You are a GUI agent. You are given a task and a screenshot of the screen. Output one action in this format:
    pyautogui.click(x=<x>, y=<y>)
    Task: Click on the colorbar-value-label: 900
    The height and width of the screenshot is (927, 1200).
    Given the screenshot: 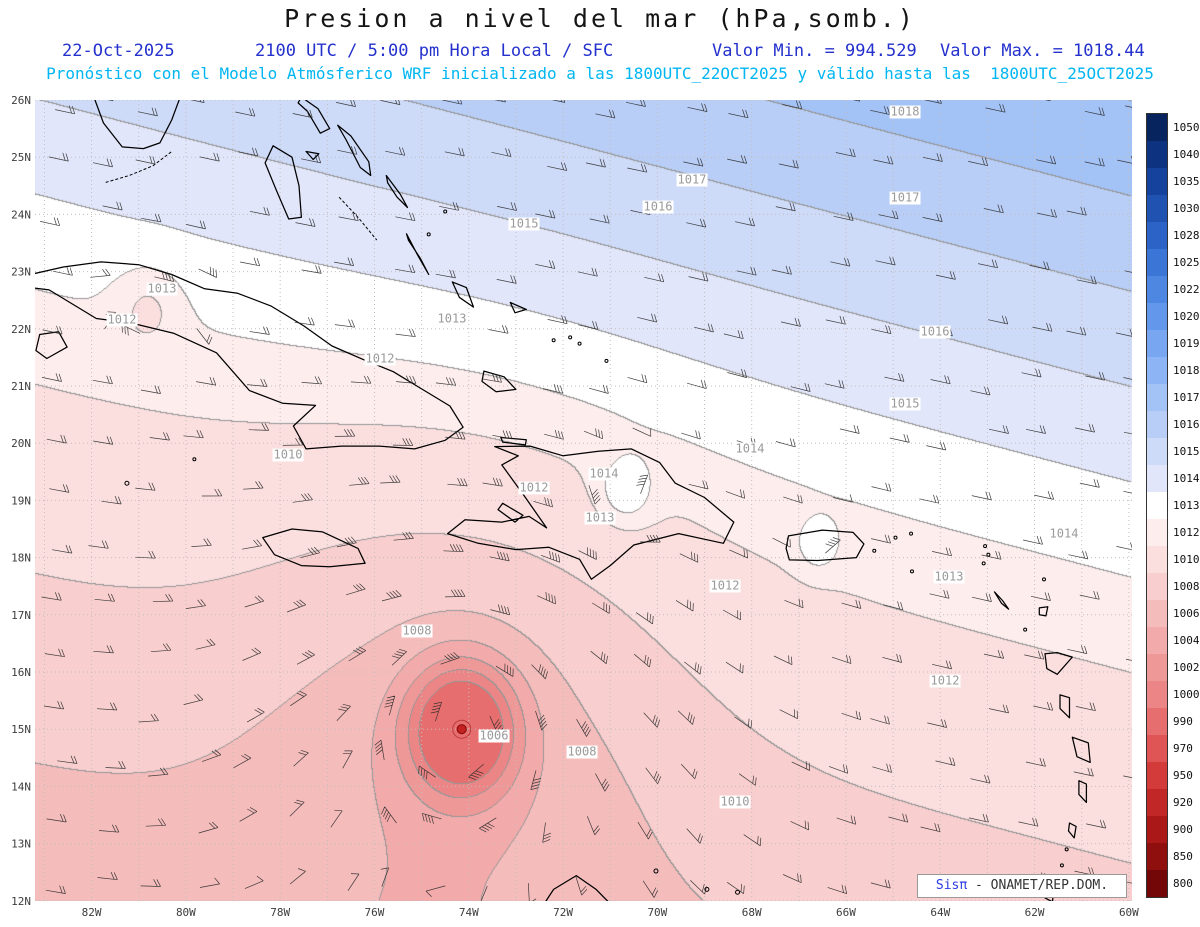 What is the action you would take?
    pyautogui.click(x=1183, y=829)
    